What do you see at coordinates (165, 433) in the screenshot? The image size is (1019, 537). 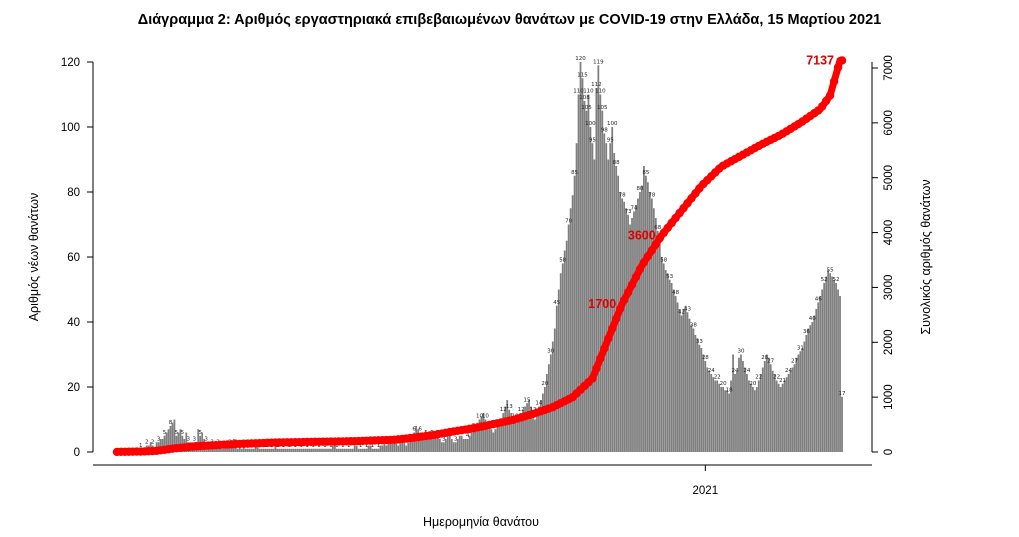 I see `bar-label-day-24: 5` at bounding box center [165, 433].